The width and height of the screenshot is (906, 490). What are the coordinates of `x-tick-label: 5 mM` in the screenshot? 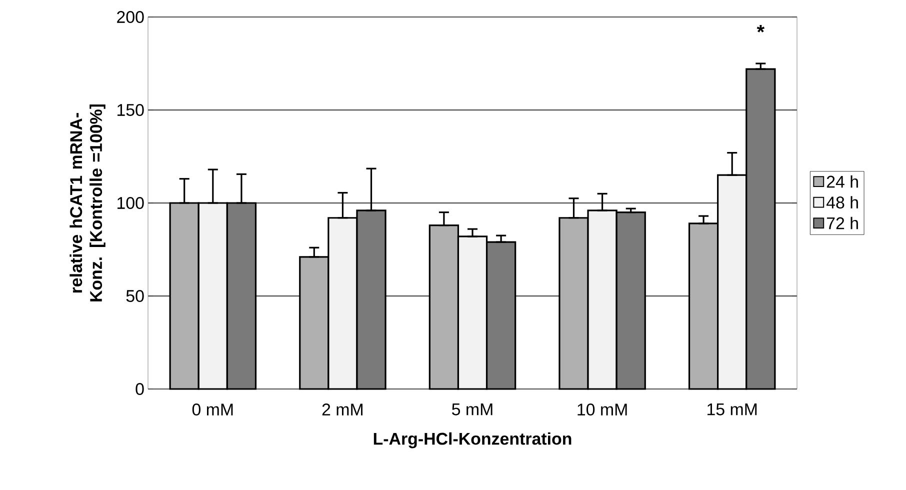 It's located at (472, 410).